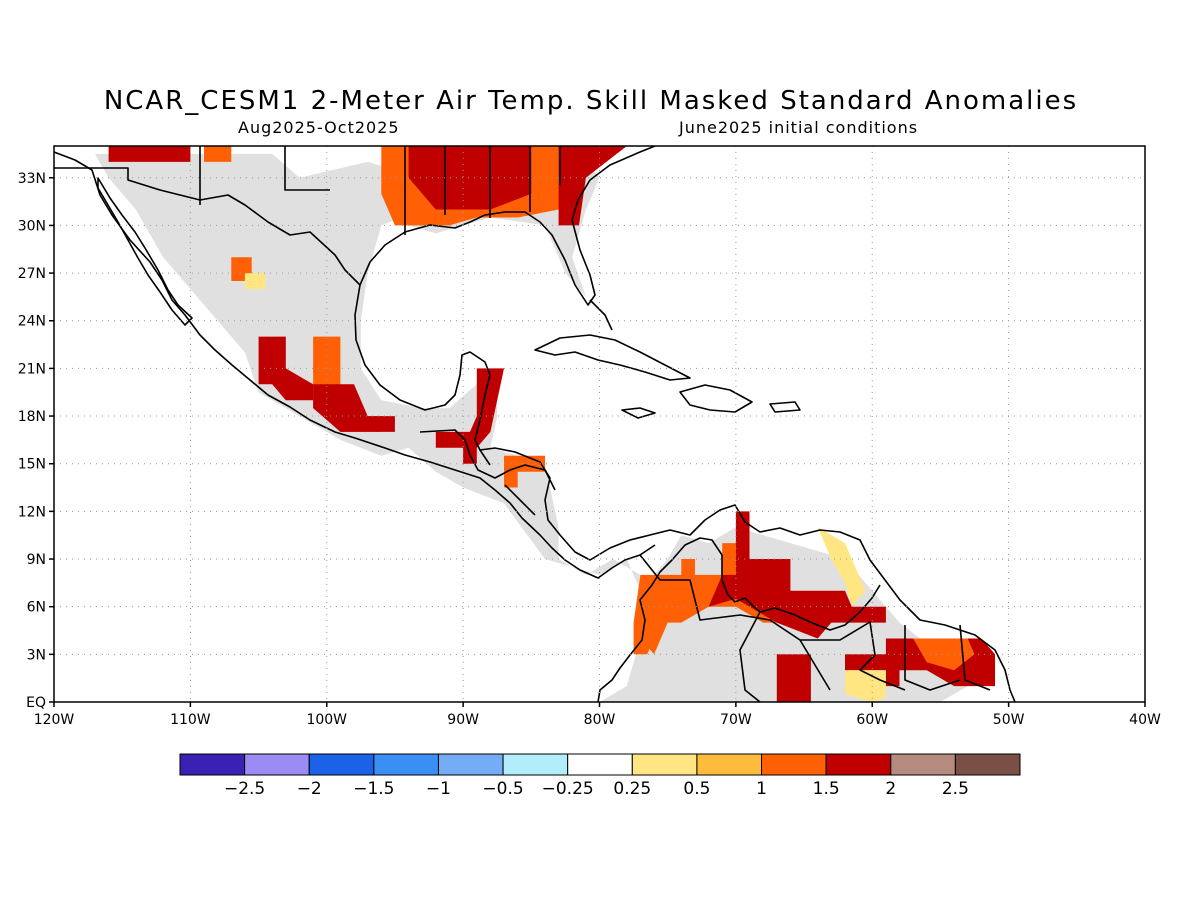 This screenshot has width=1200, height=900. What do you see at coordinates (36, 441) in the screenshot?
I see `latitude-axis: EQ 3N 6N 9N 12N 15N 18N 21N 24N 27N 30N 33N` at bounding box center [36, 441].